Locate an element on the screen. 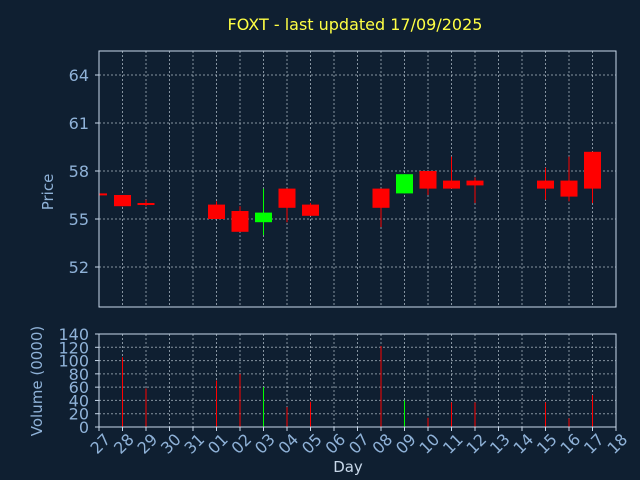 The image size is (640, 480). chart-title: FOXT - last updated 17/09/2025 is located at coordinates (355, 24).